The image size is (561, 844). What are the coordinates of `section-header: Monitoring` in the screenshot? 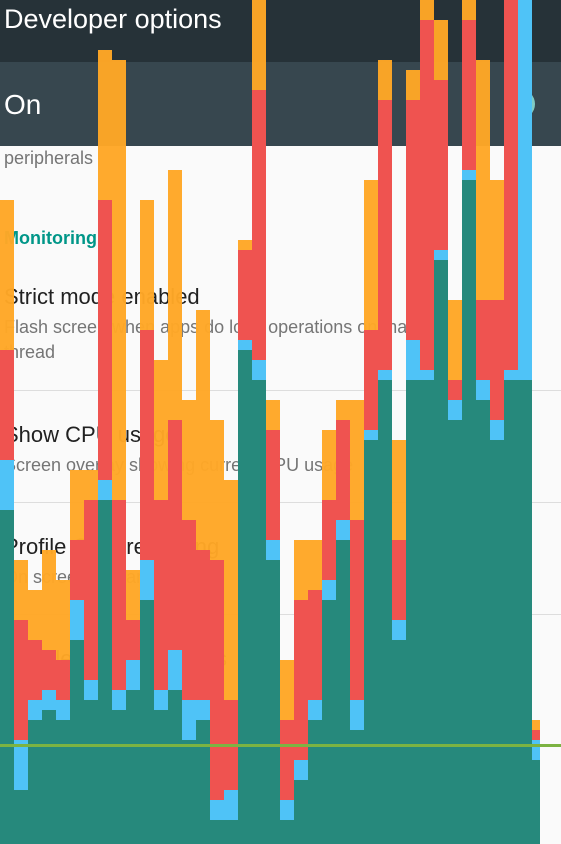 It's located at (50, 238).